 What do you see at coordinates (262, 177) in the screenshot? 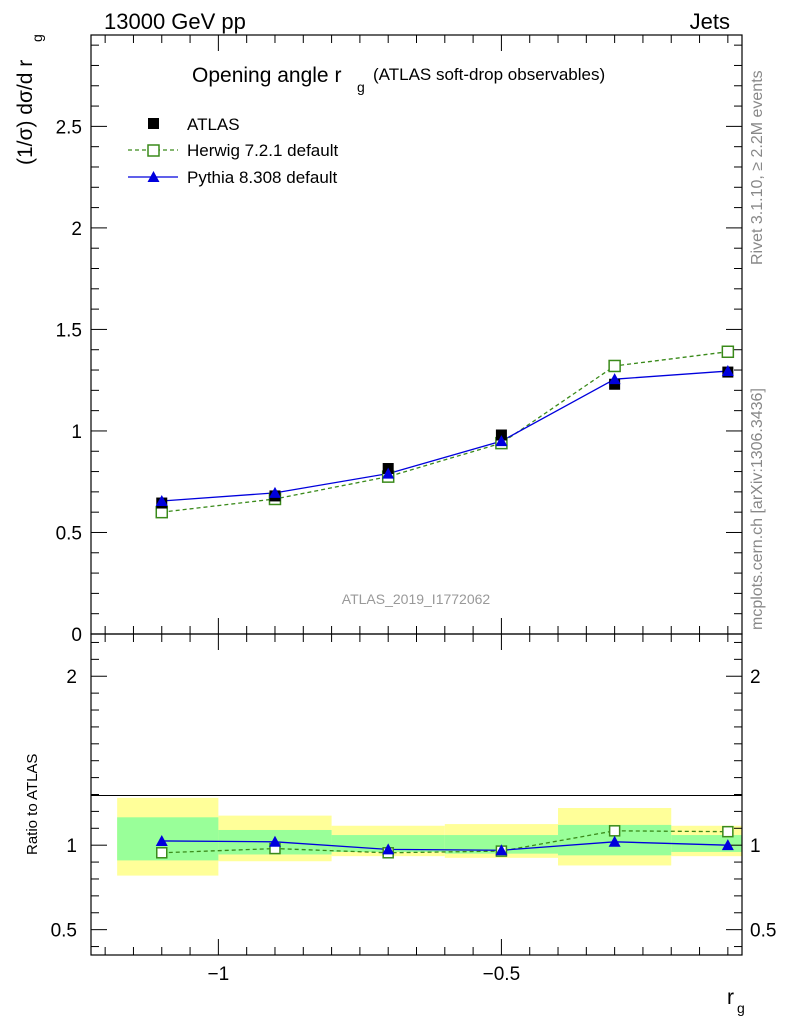
I see `legend-label-pythia: Pythia 8.308 default` at bounding box center [262, 177].